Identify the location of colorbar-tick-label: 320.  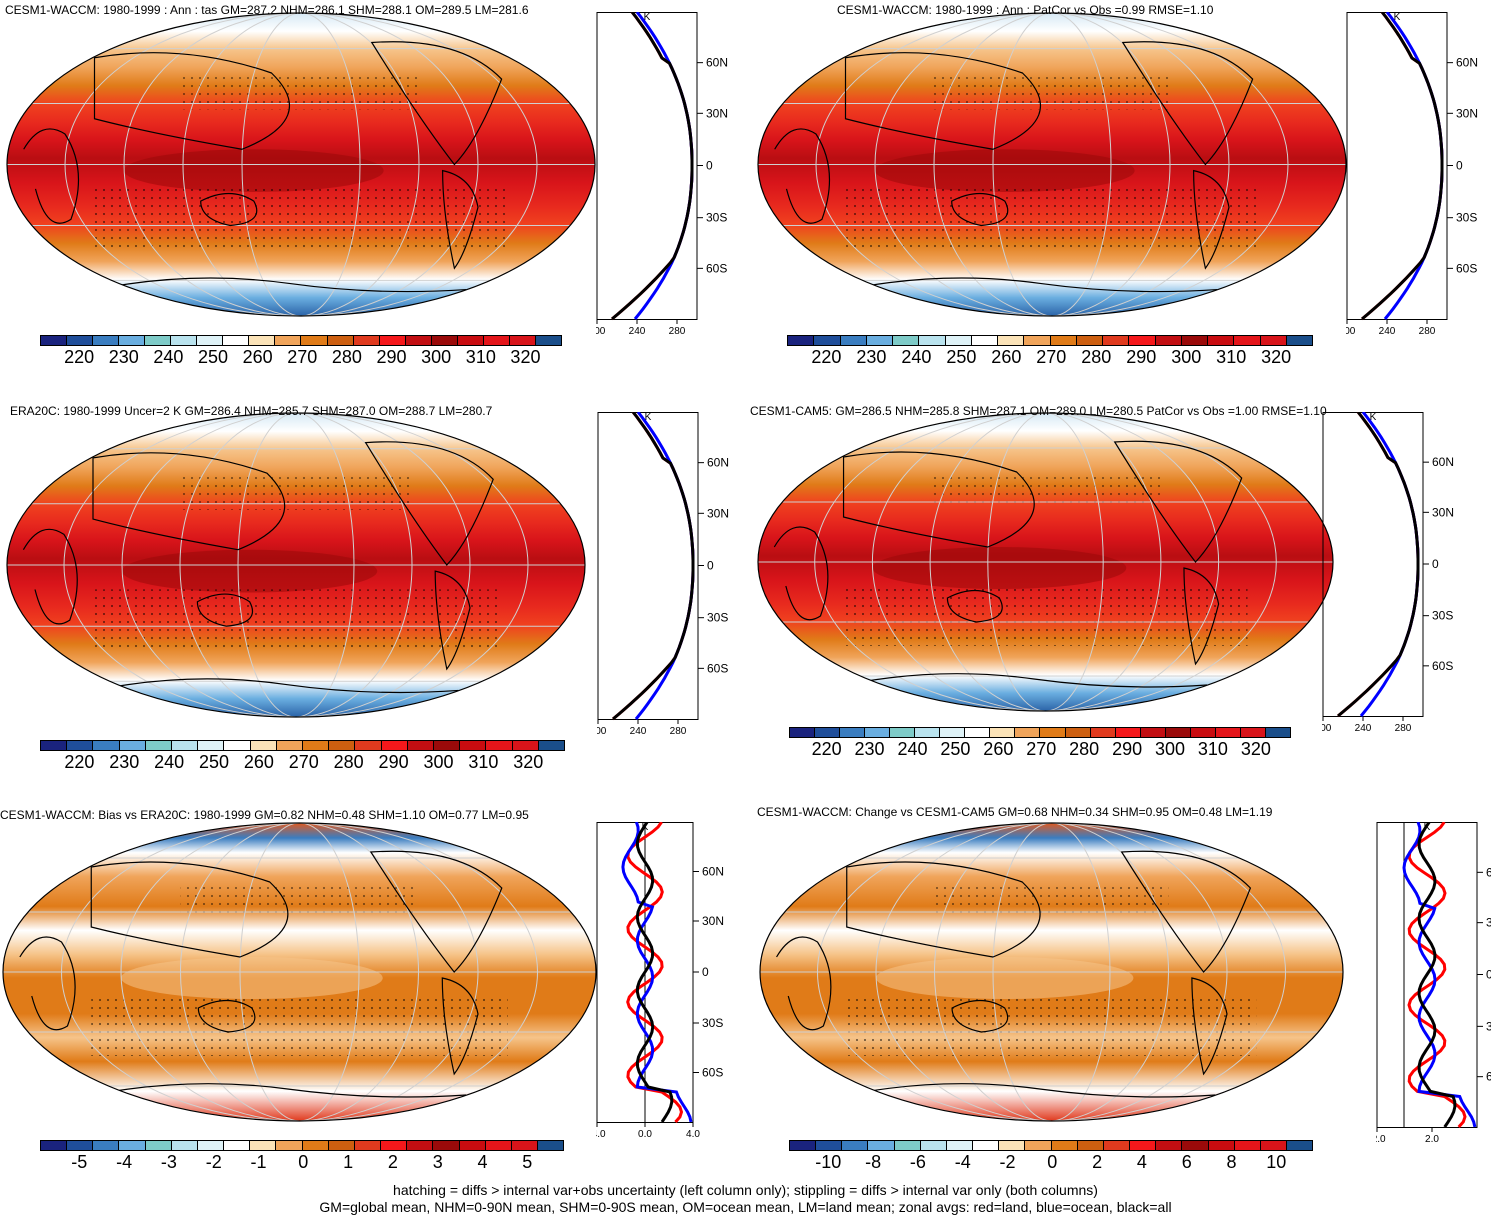
(525, 357).